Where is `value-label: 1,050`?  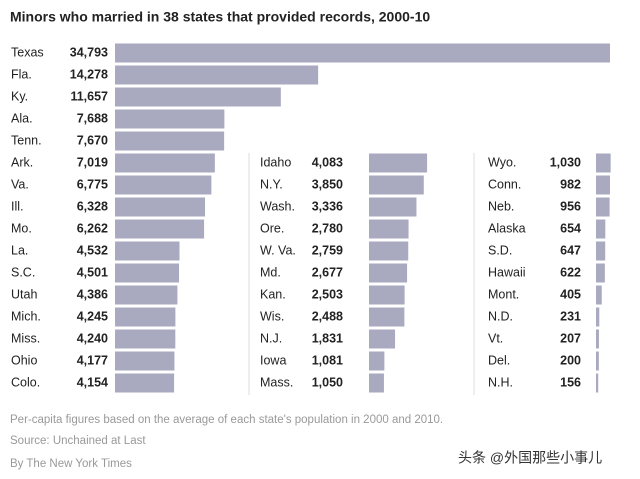
value-label: 1,050 is located at coordinates (327, 382).